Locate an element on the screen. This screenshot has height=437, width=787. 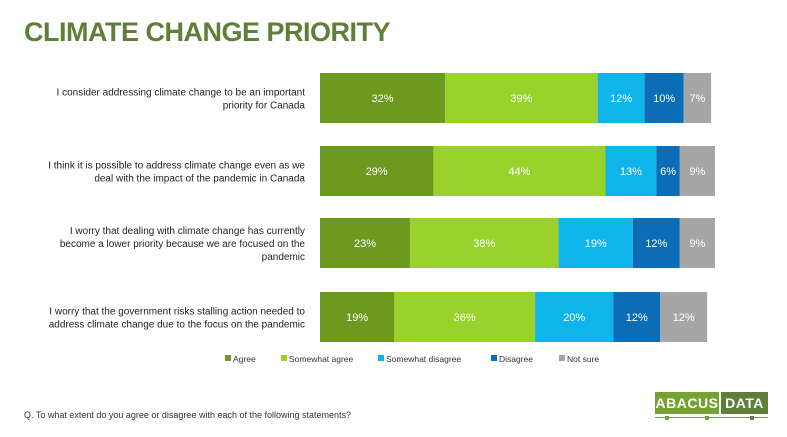
data-label: 10% is located at coordinates (664, 99).